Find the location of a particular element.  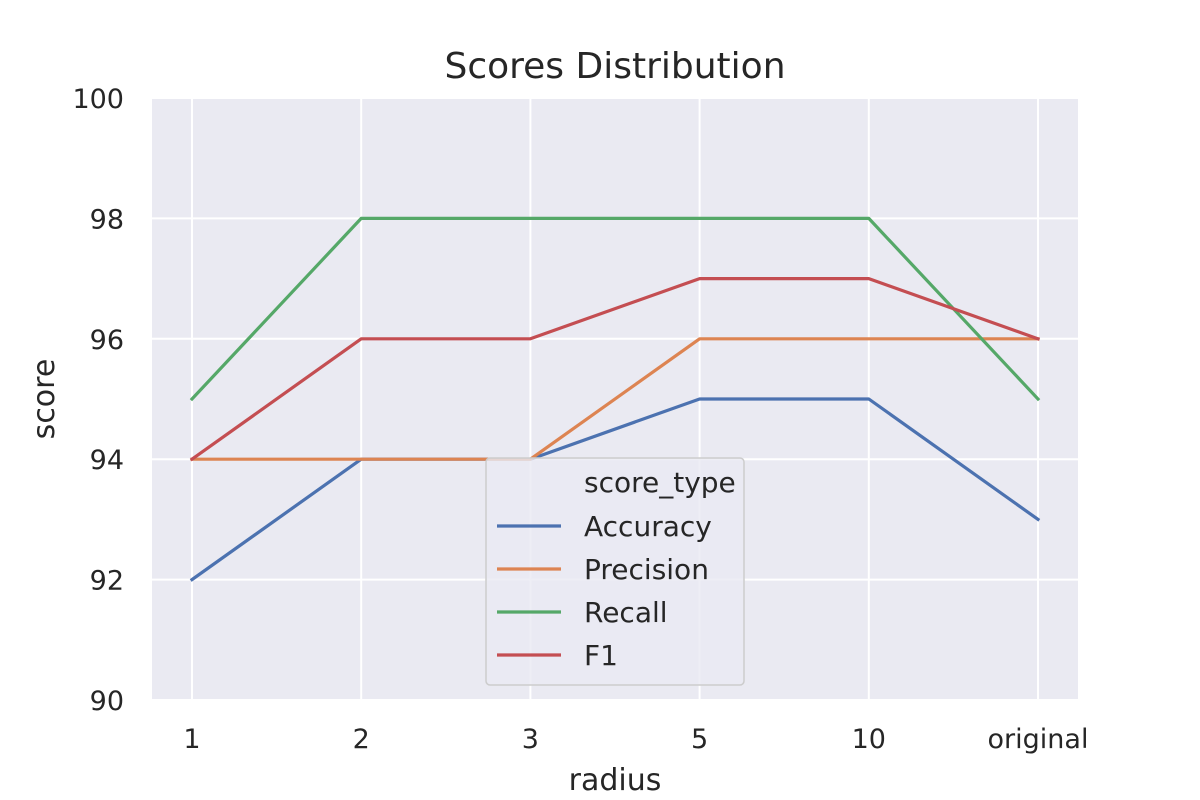

y-tick-label: 98 is located at coordinates (107, 219).